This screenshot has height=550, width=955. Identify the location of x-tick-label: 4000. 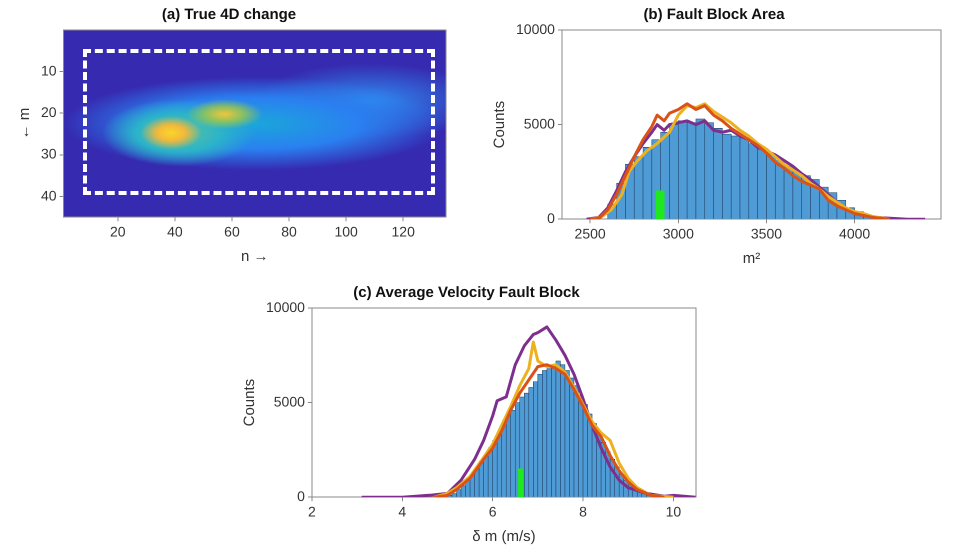
(854, 233).